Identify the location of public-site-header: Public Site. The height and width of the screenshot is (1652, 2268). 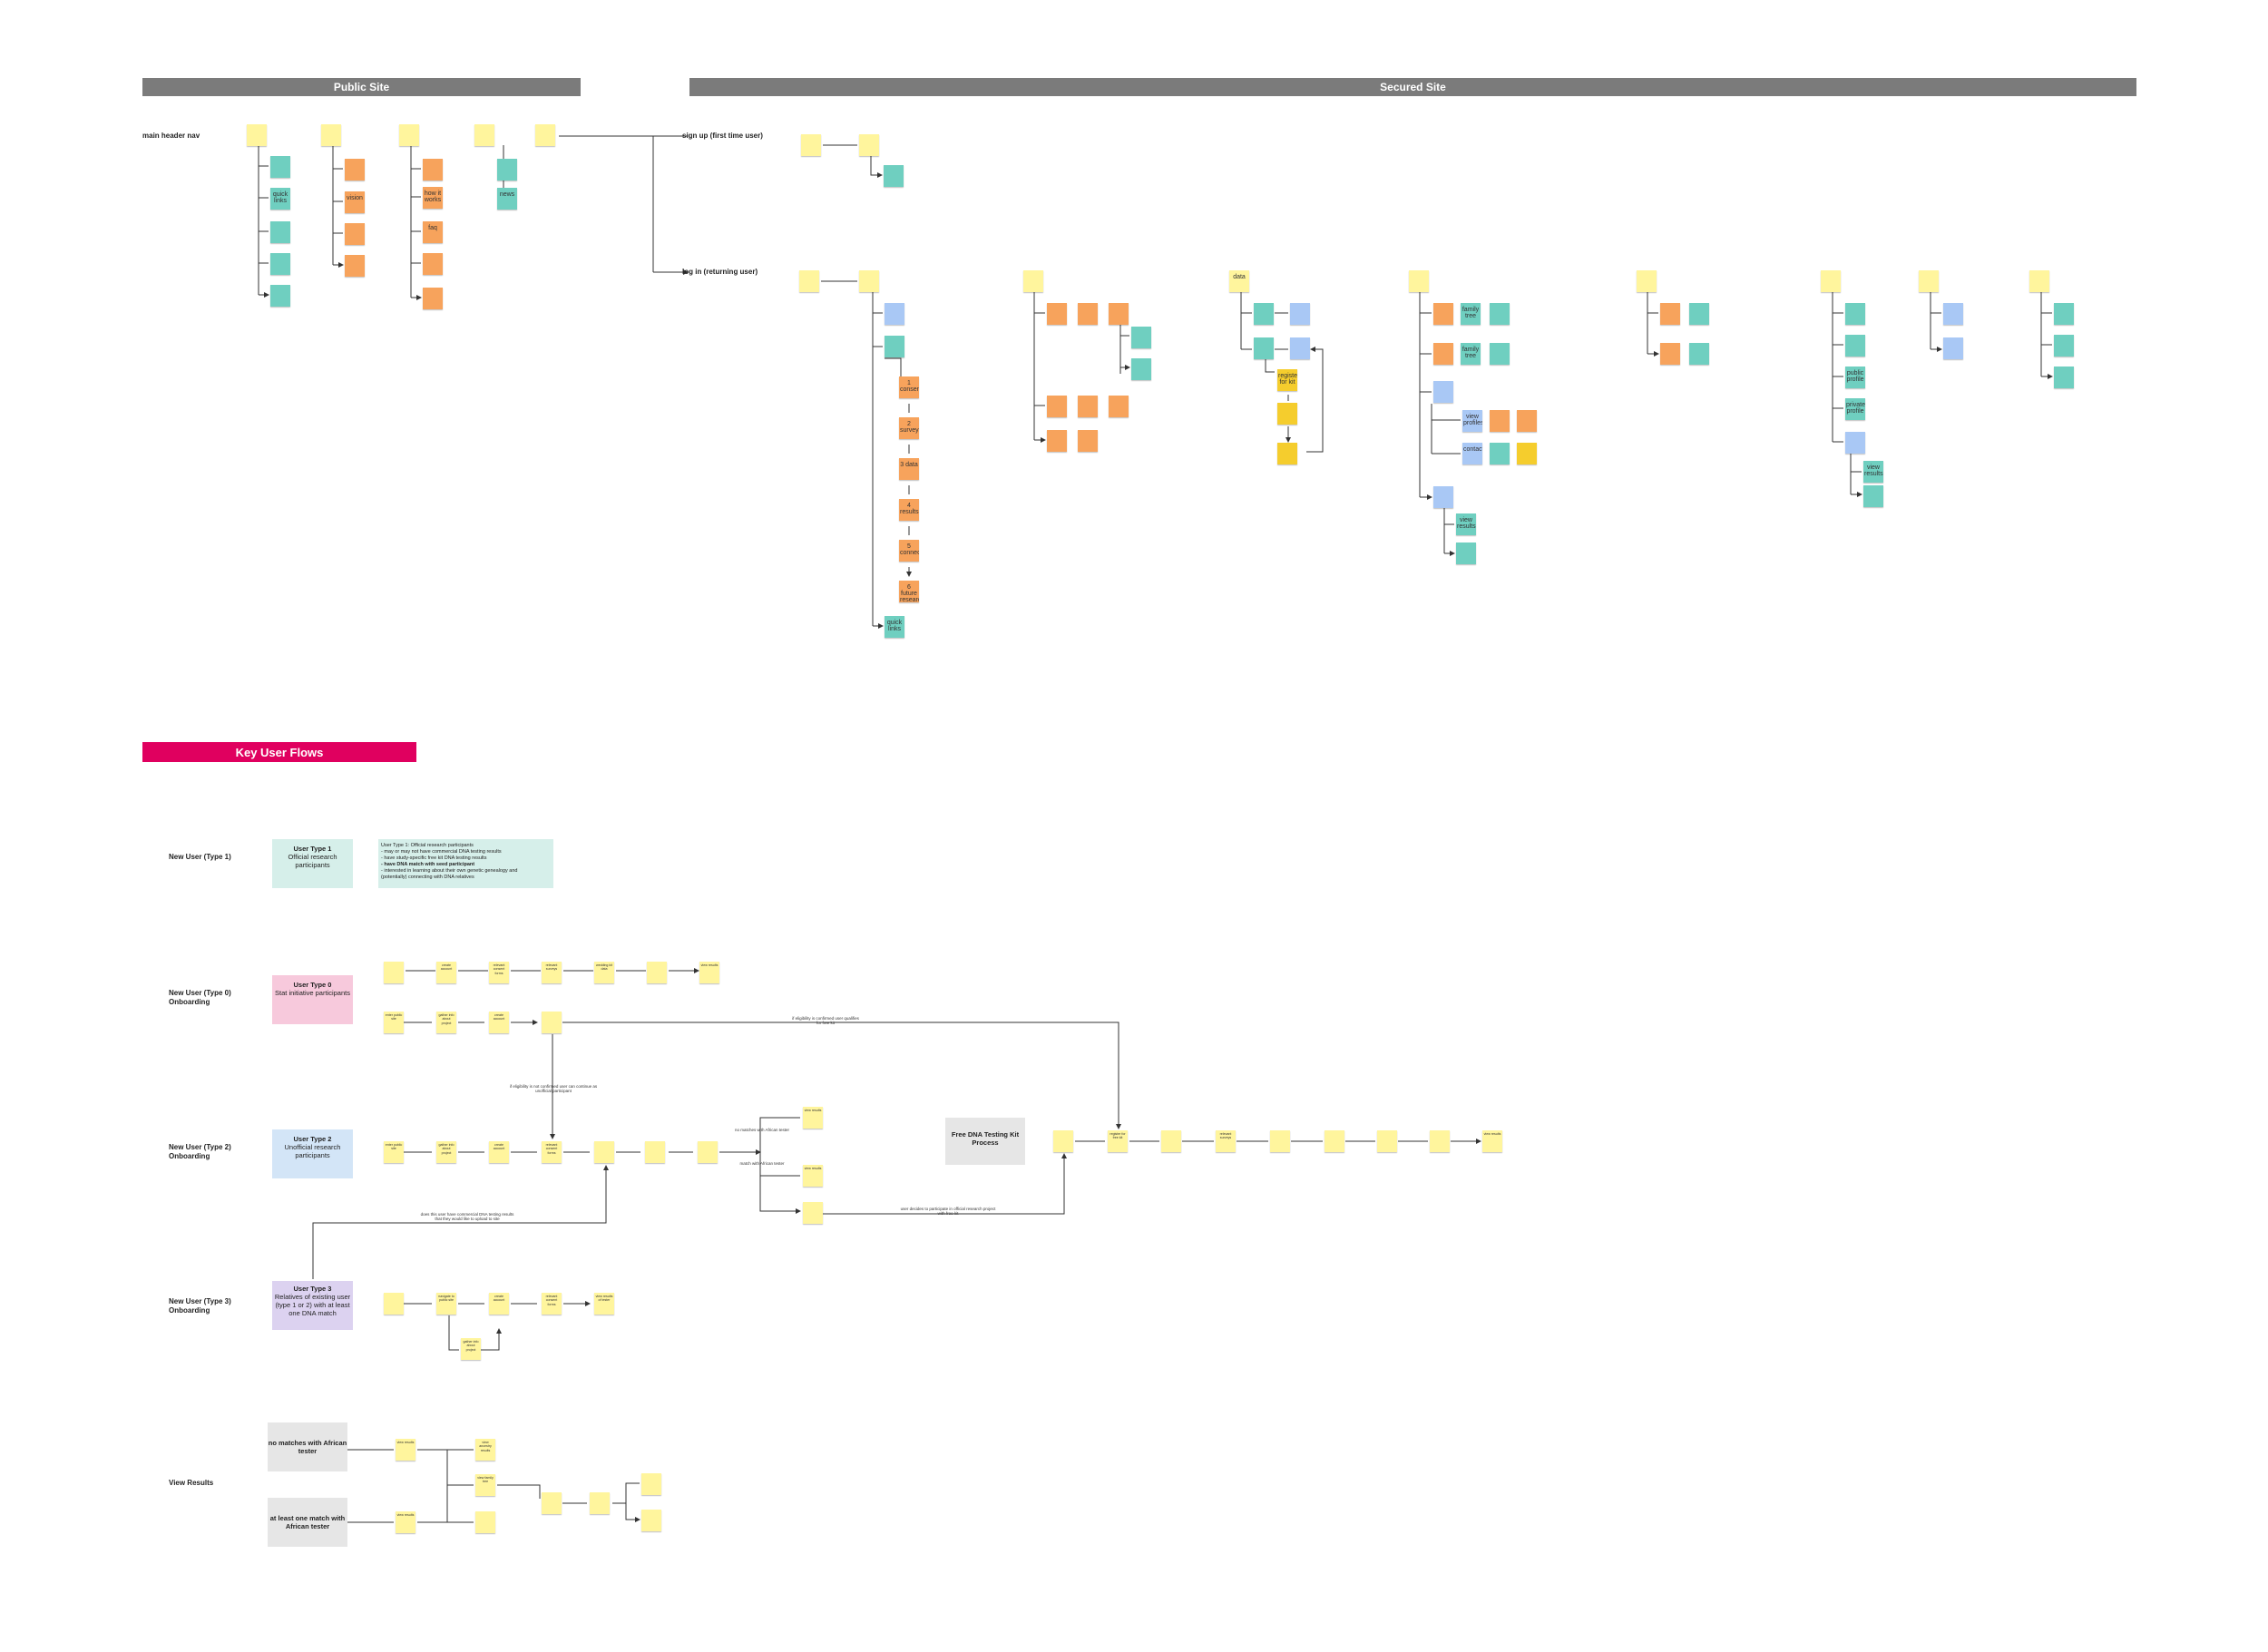
(361, 87).